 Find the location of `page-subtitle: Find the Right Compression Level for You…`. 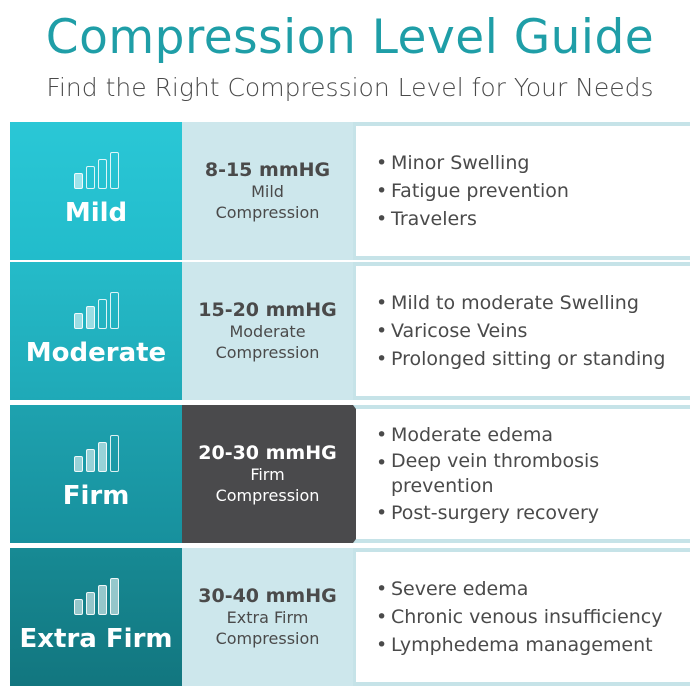

page-subtitle: Find the Right Compression Level for You… is located at coordinates (350, 87).